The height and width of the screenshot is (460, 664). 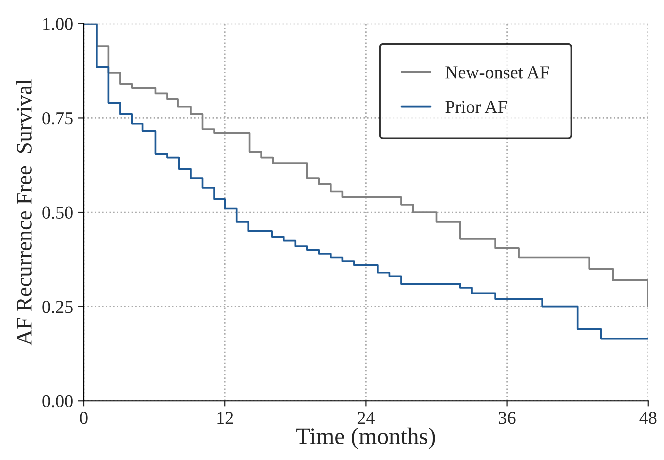 What do you see at coordinates (366, 418) in the screenshot?
I see `x-tick-label: 24` at bounding box center [366, 418].